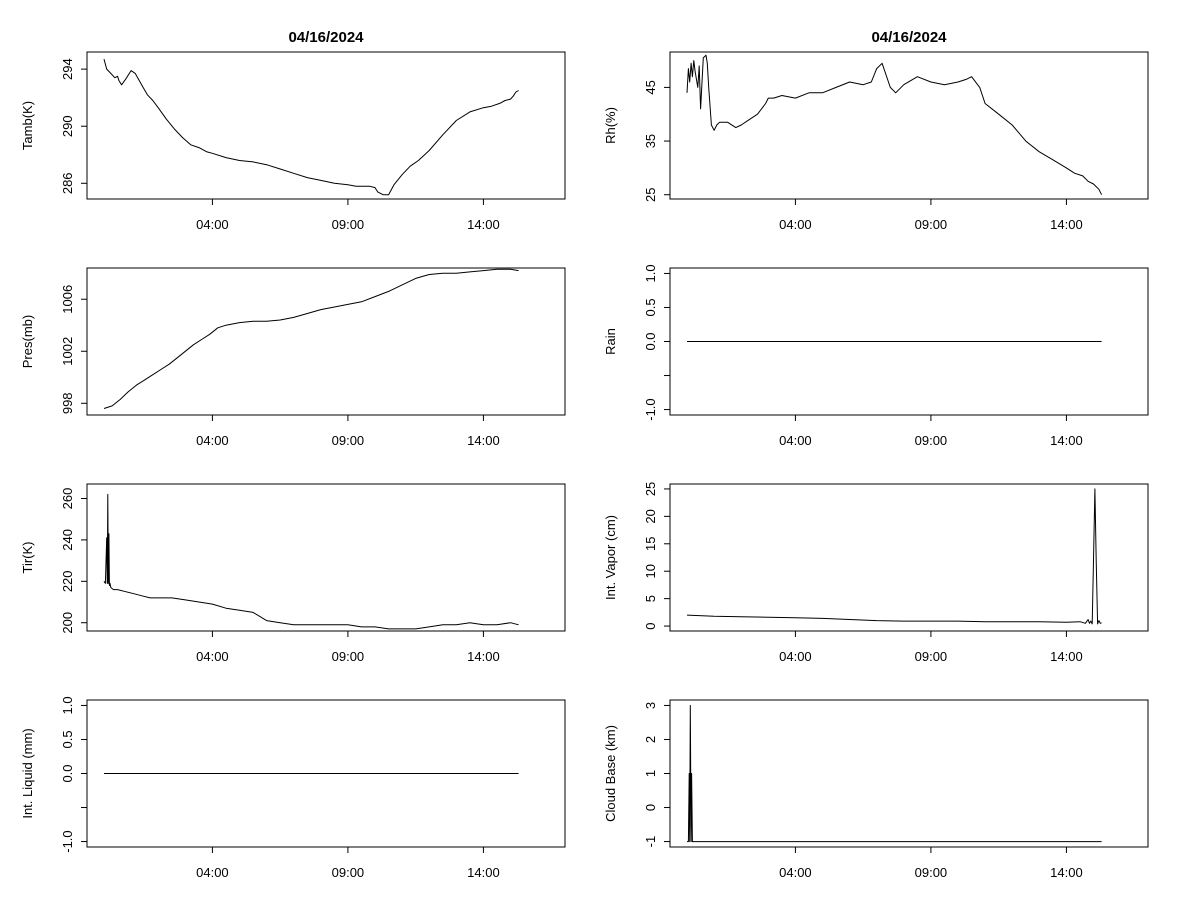 This screenshot has width=1200, height=900. I want to click on y-tick-label: 20, so click(650, 516).